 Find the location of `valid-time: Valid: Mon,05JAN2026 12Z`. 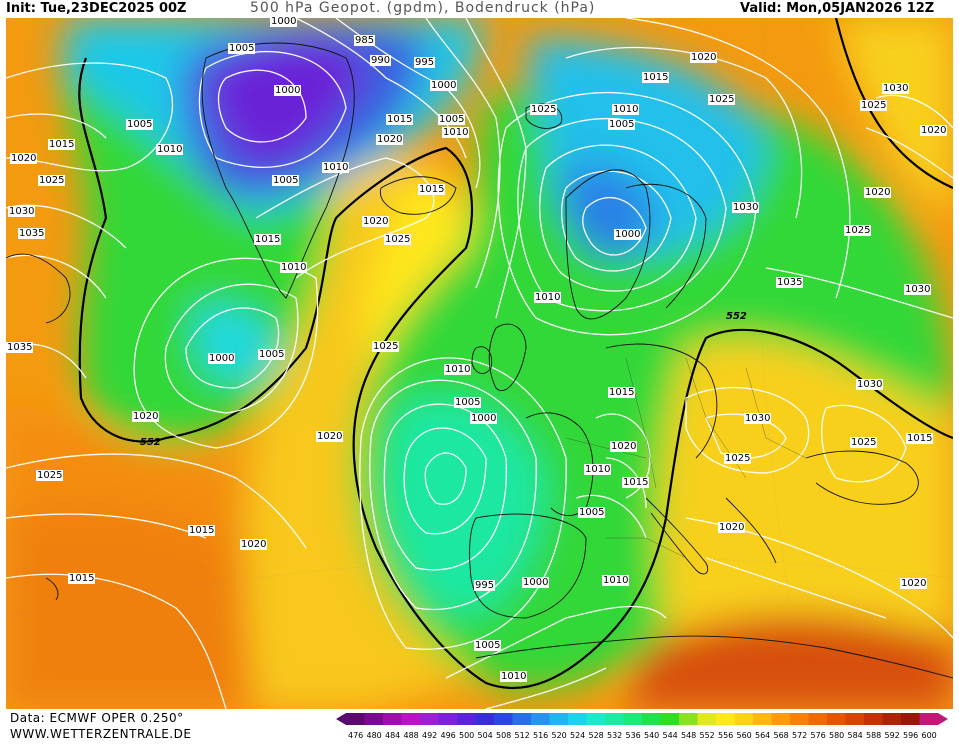

valid-time: Valid: Mon,05JAN2026 12Z is located at coordinates (837, 8).